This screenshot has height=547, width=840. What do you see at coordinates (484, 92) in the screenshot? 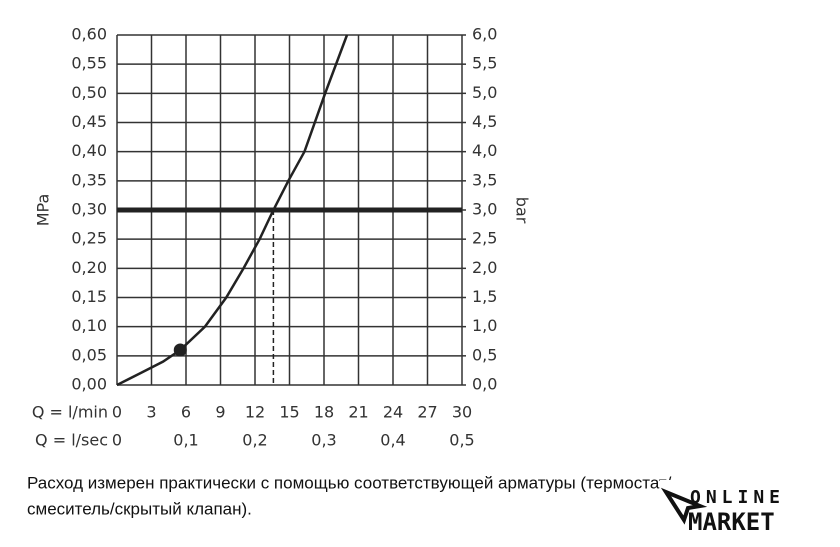
I see `y2-tick-label: 5,0` at bounding box center [484, 92].